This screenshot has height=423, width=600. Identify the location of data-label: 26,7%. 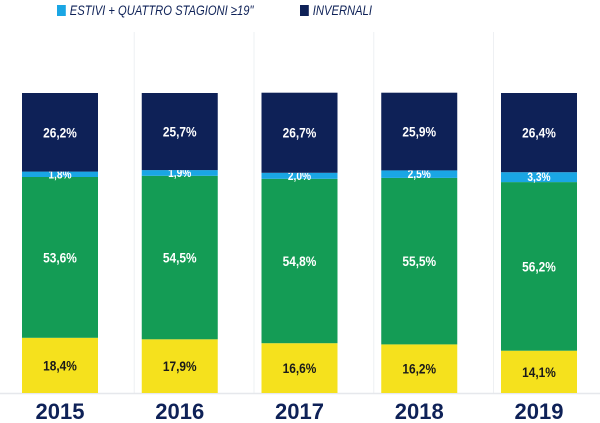
(300, 133).